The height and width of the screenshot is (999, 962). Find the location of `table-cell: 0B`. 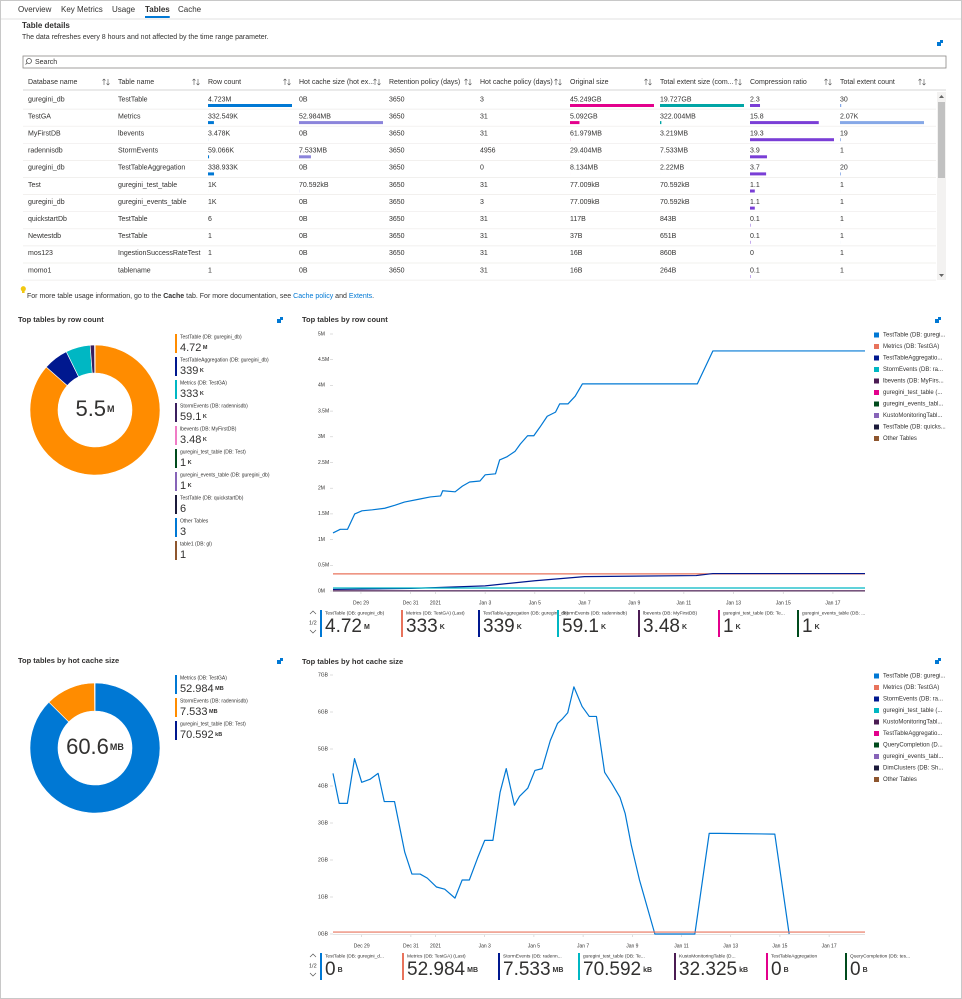

table-cell: 0B is located at coordinates (303, 219).